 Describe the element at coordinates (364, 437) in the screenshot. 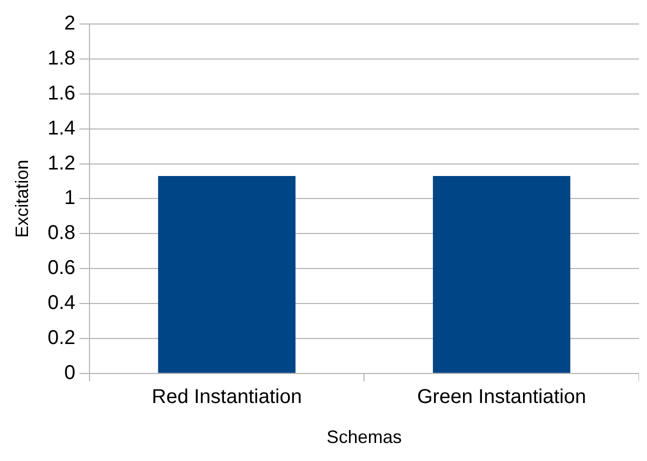

I see `x-axis-title: Schemas` at that location.